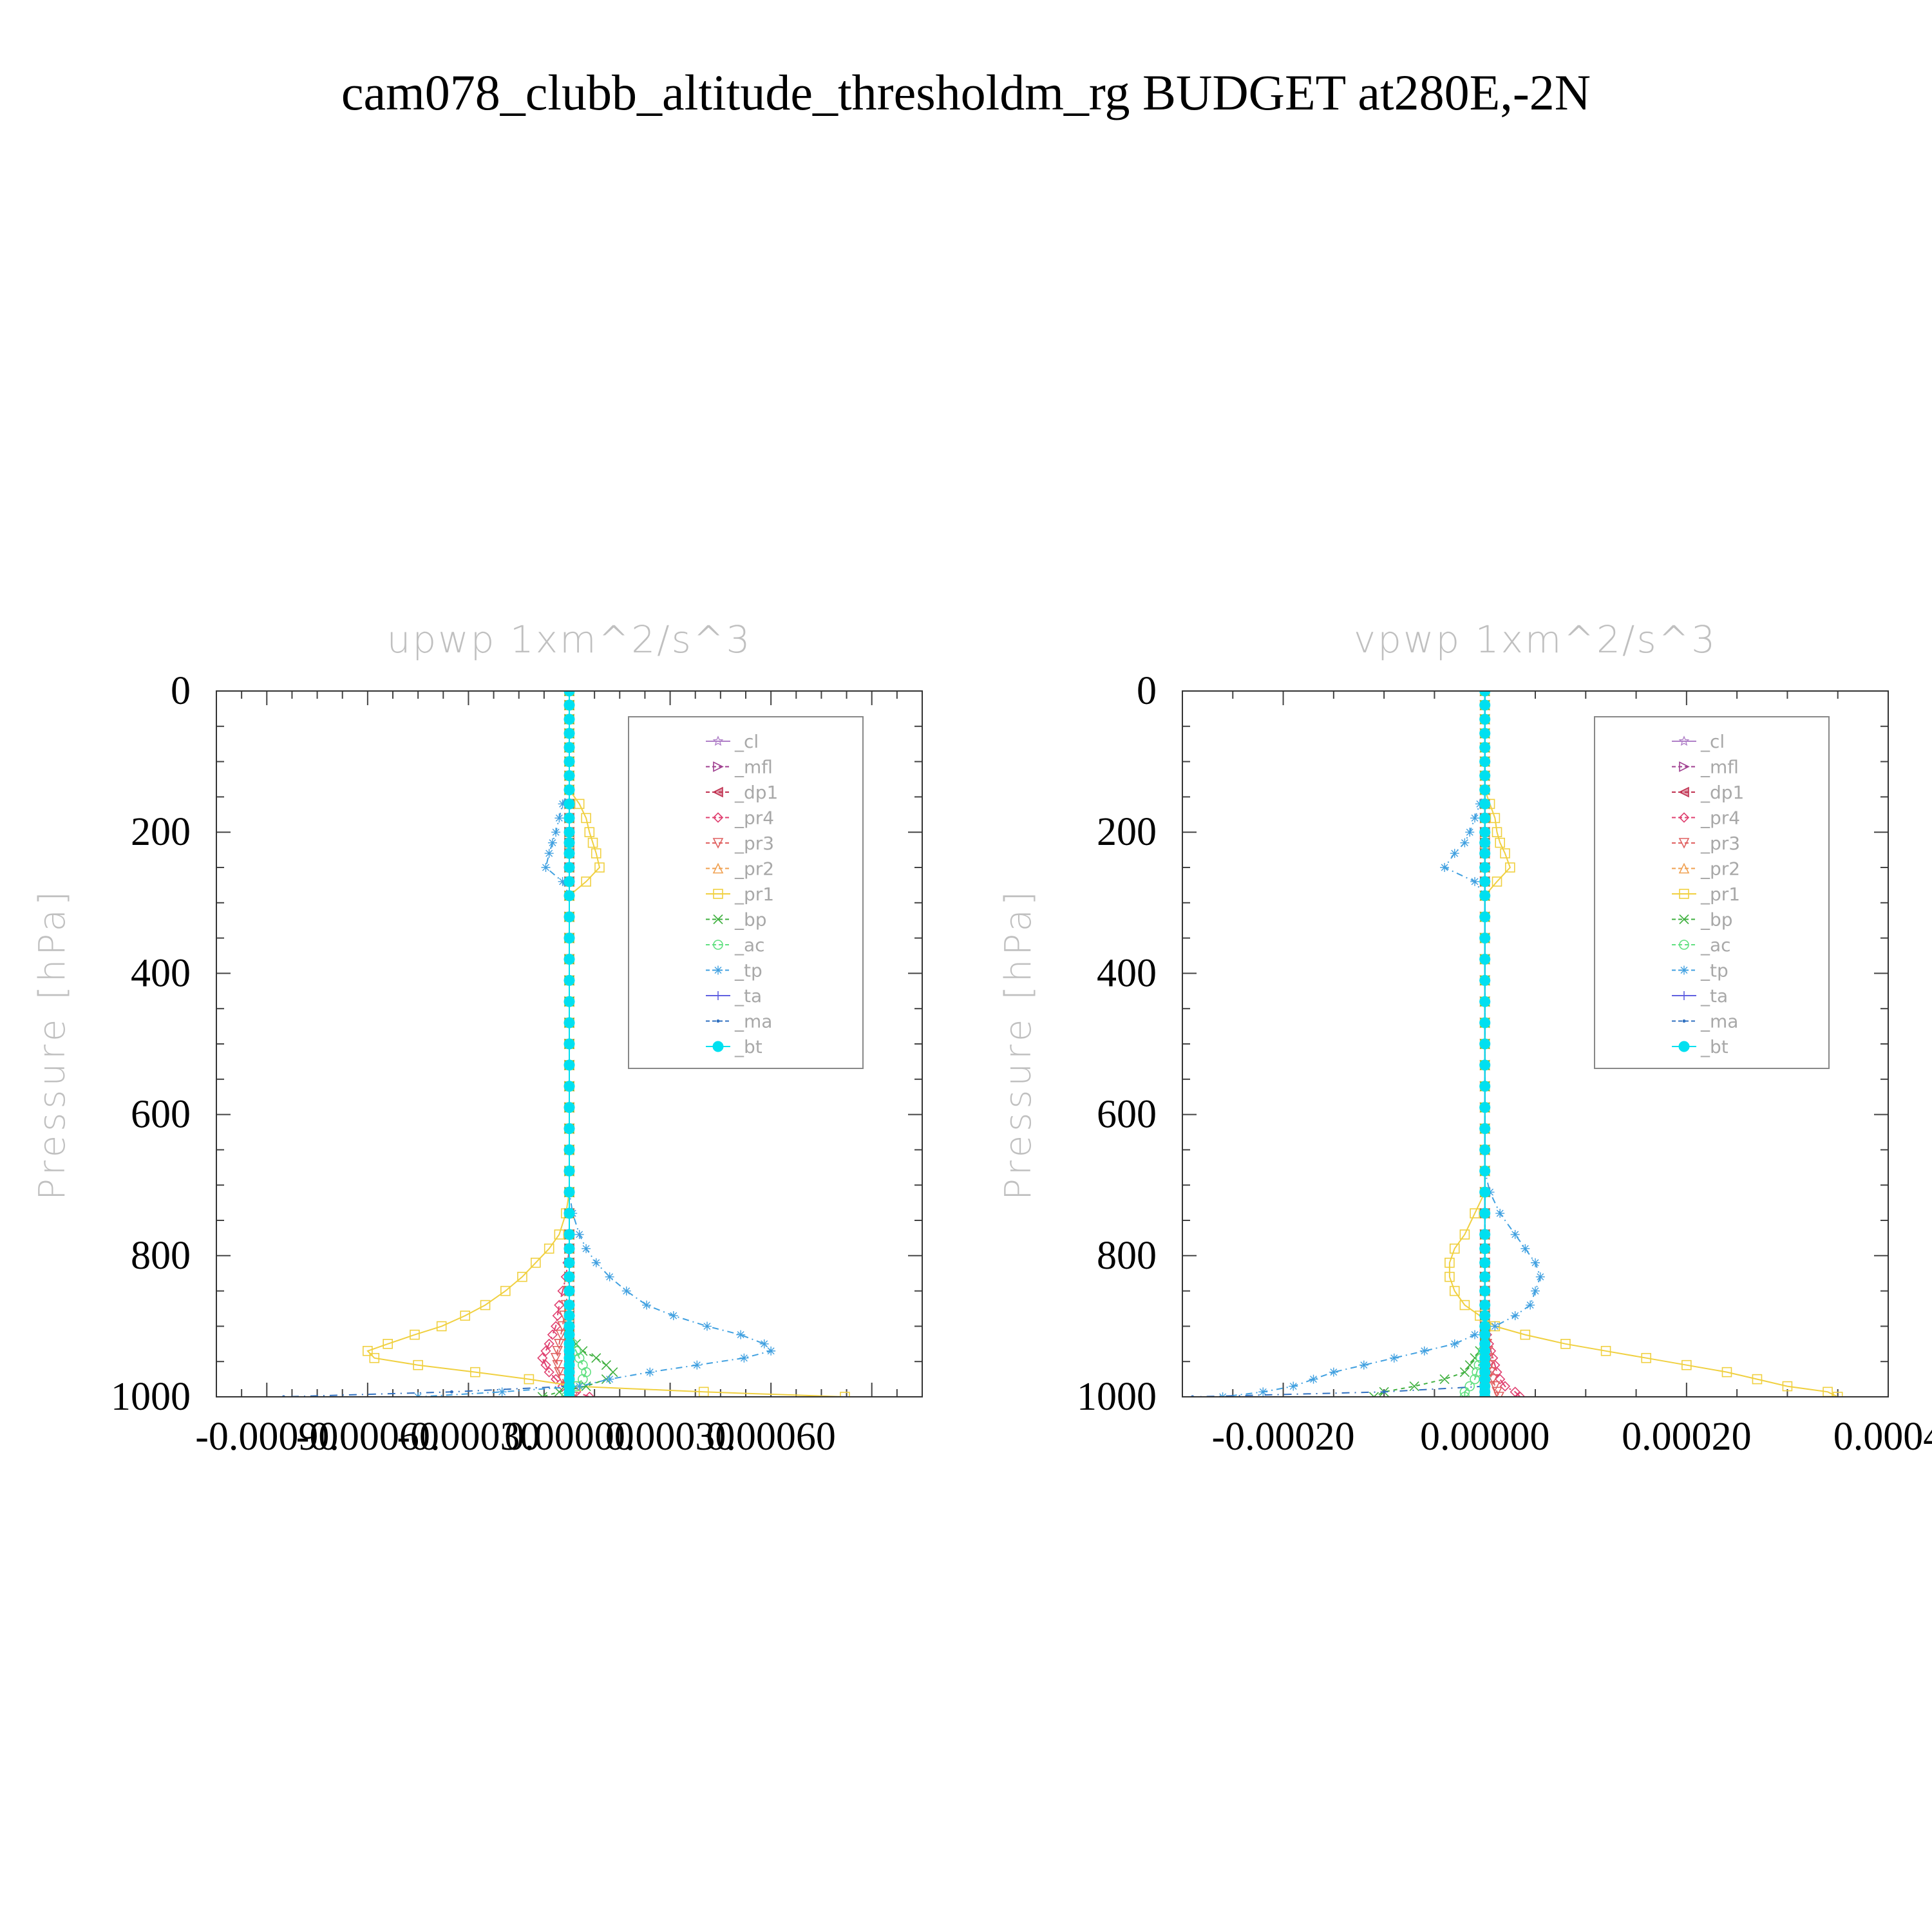 This screenshot has width=1932, height=1932. I want to click on series-group, so click(1517, 1044).